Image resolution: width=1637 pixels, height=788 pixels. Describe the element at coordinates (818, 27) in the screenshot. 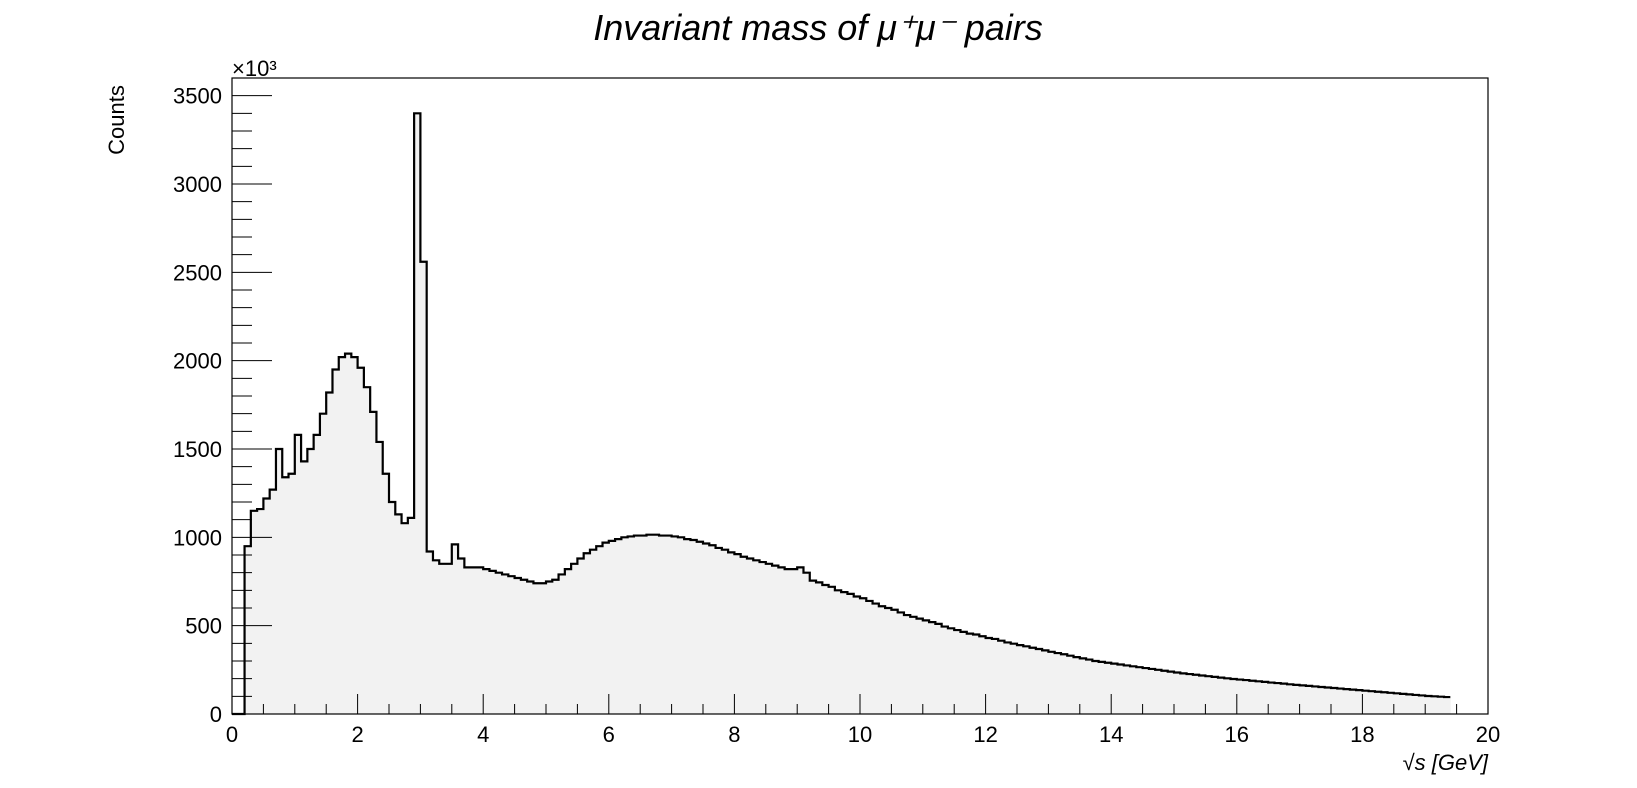

I see `chart-title: Invariant mass of μ⁺μ⁻ pairs` at that location.